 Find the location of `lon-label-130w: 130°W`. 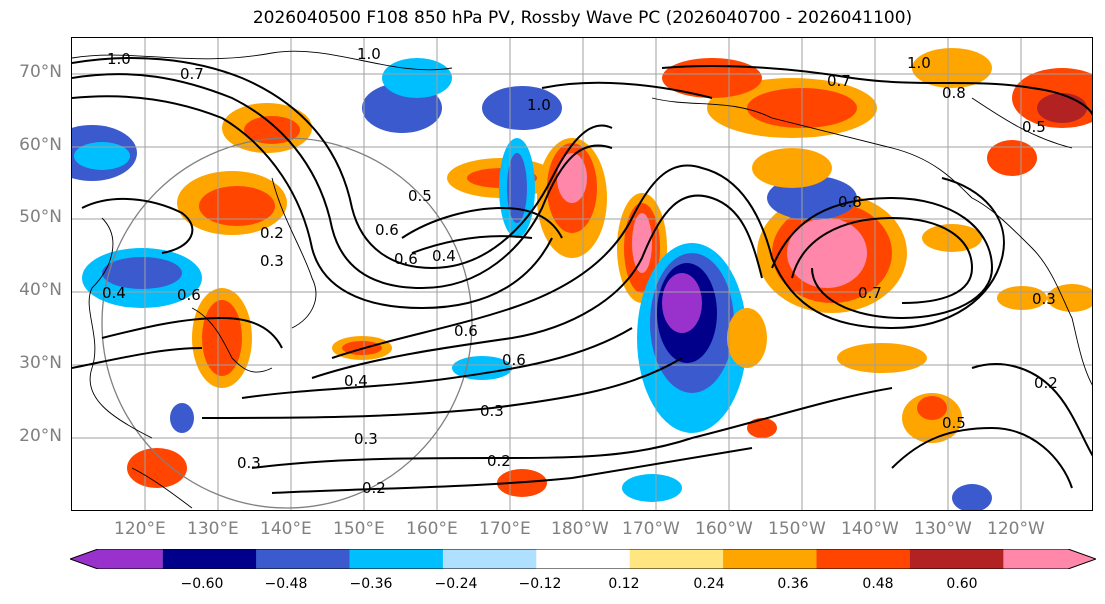

lon-label-130w: 130°W is located at coordinates (943, 529).